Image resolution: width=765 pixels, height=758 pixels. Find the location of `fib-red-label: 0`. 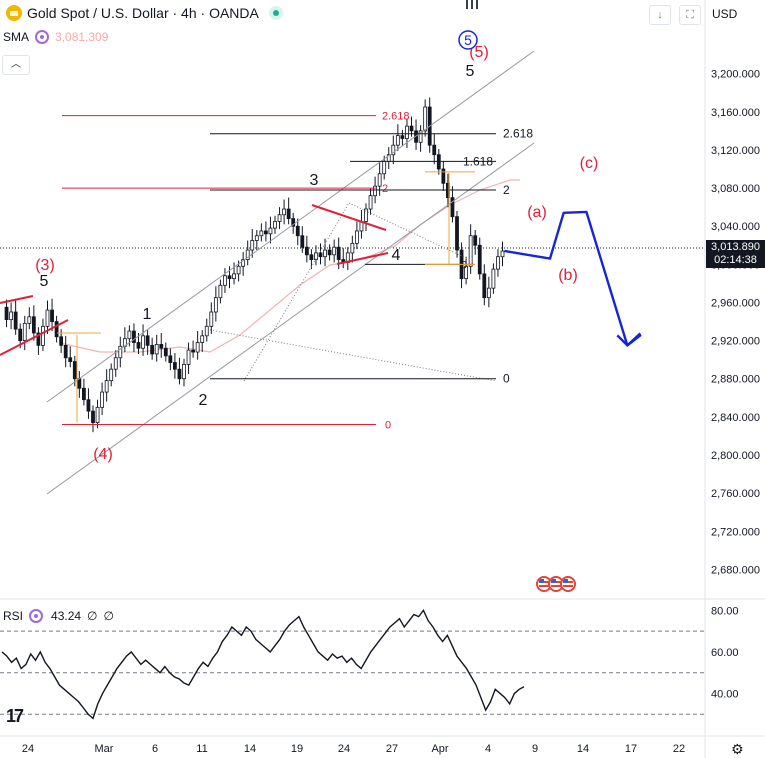

fib-red-label: 0 is located at coordinates (388, 425).